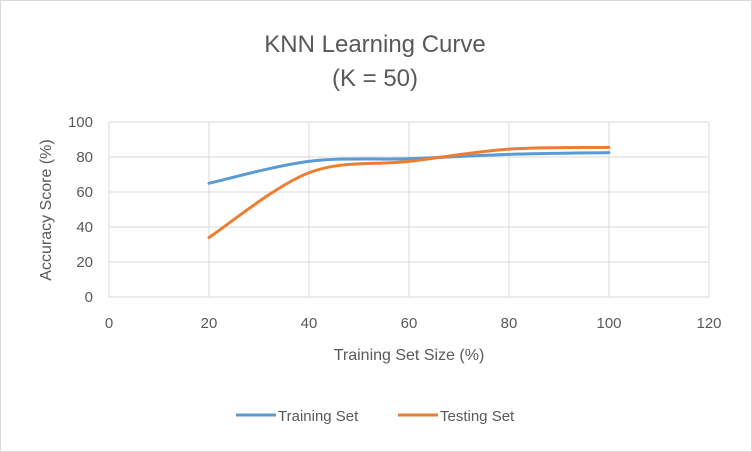 The height and width of the screenshot is (452, 752). What do you see at coordinates (374, 44) in the screenshot?
I see `chart-title-line-1: KNN Learning Curve` at bounding box center [374, 44].